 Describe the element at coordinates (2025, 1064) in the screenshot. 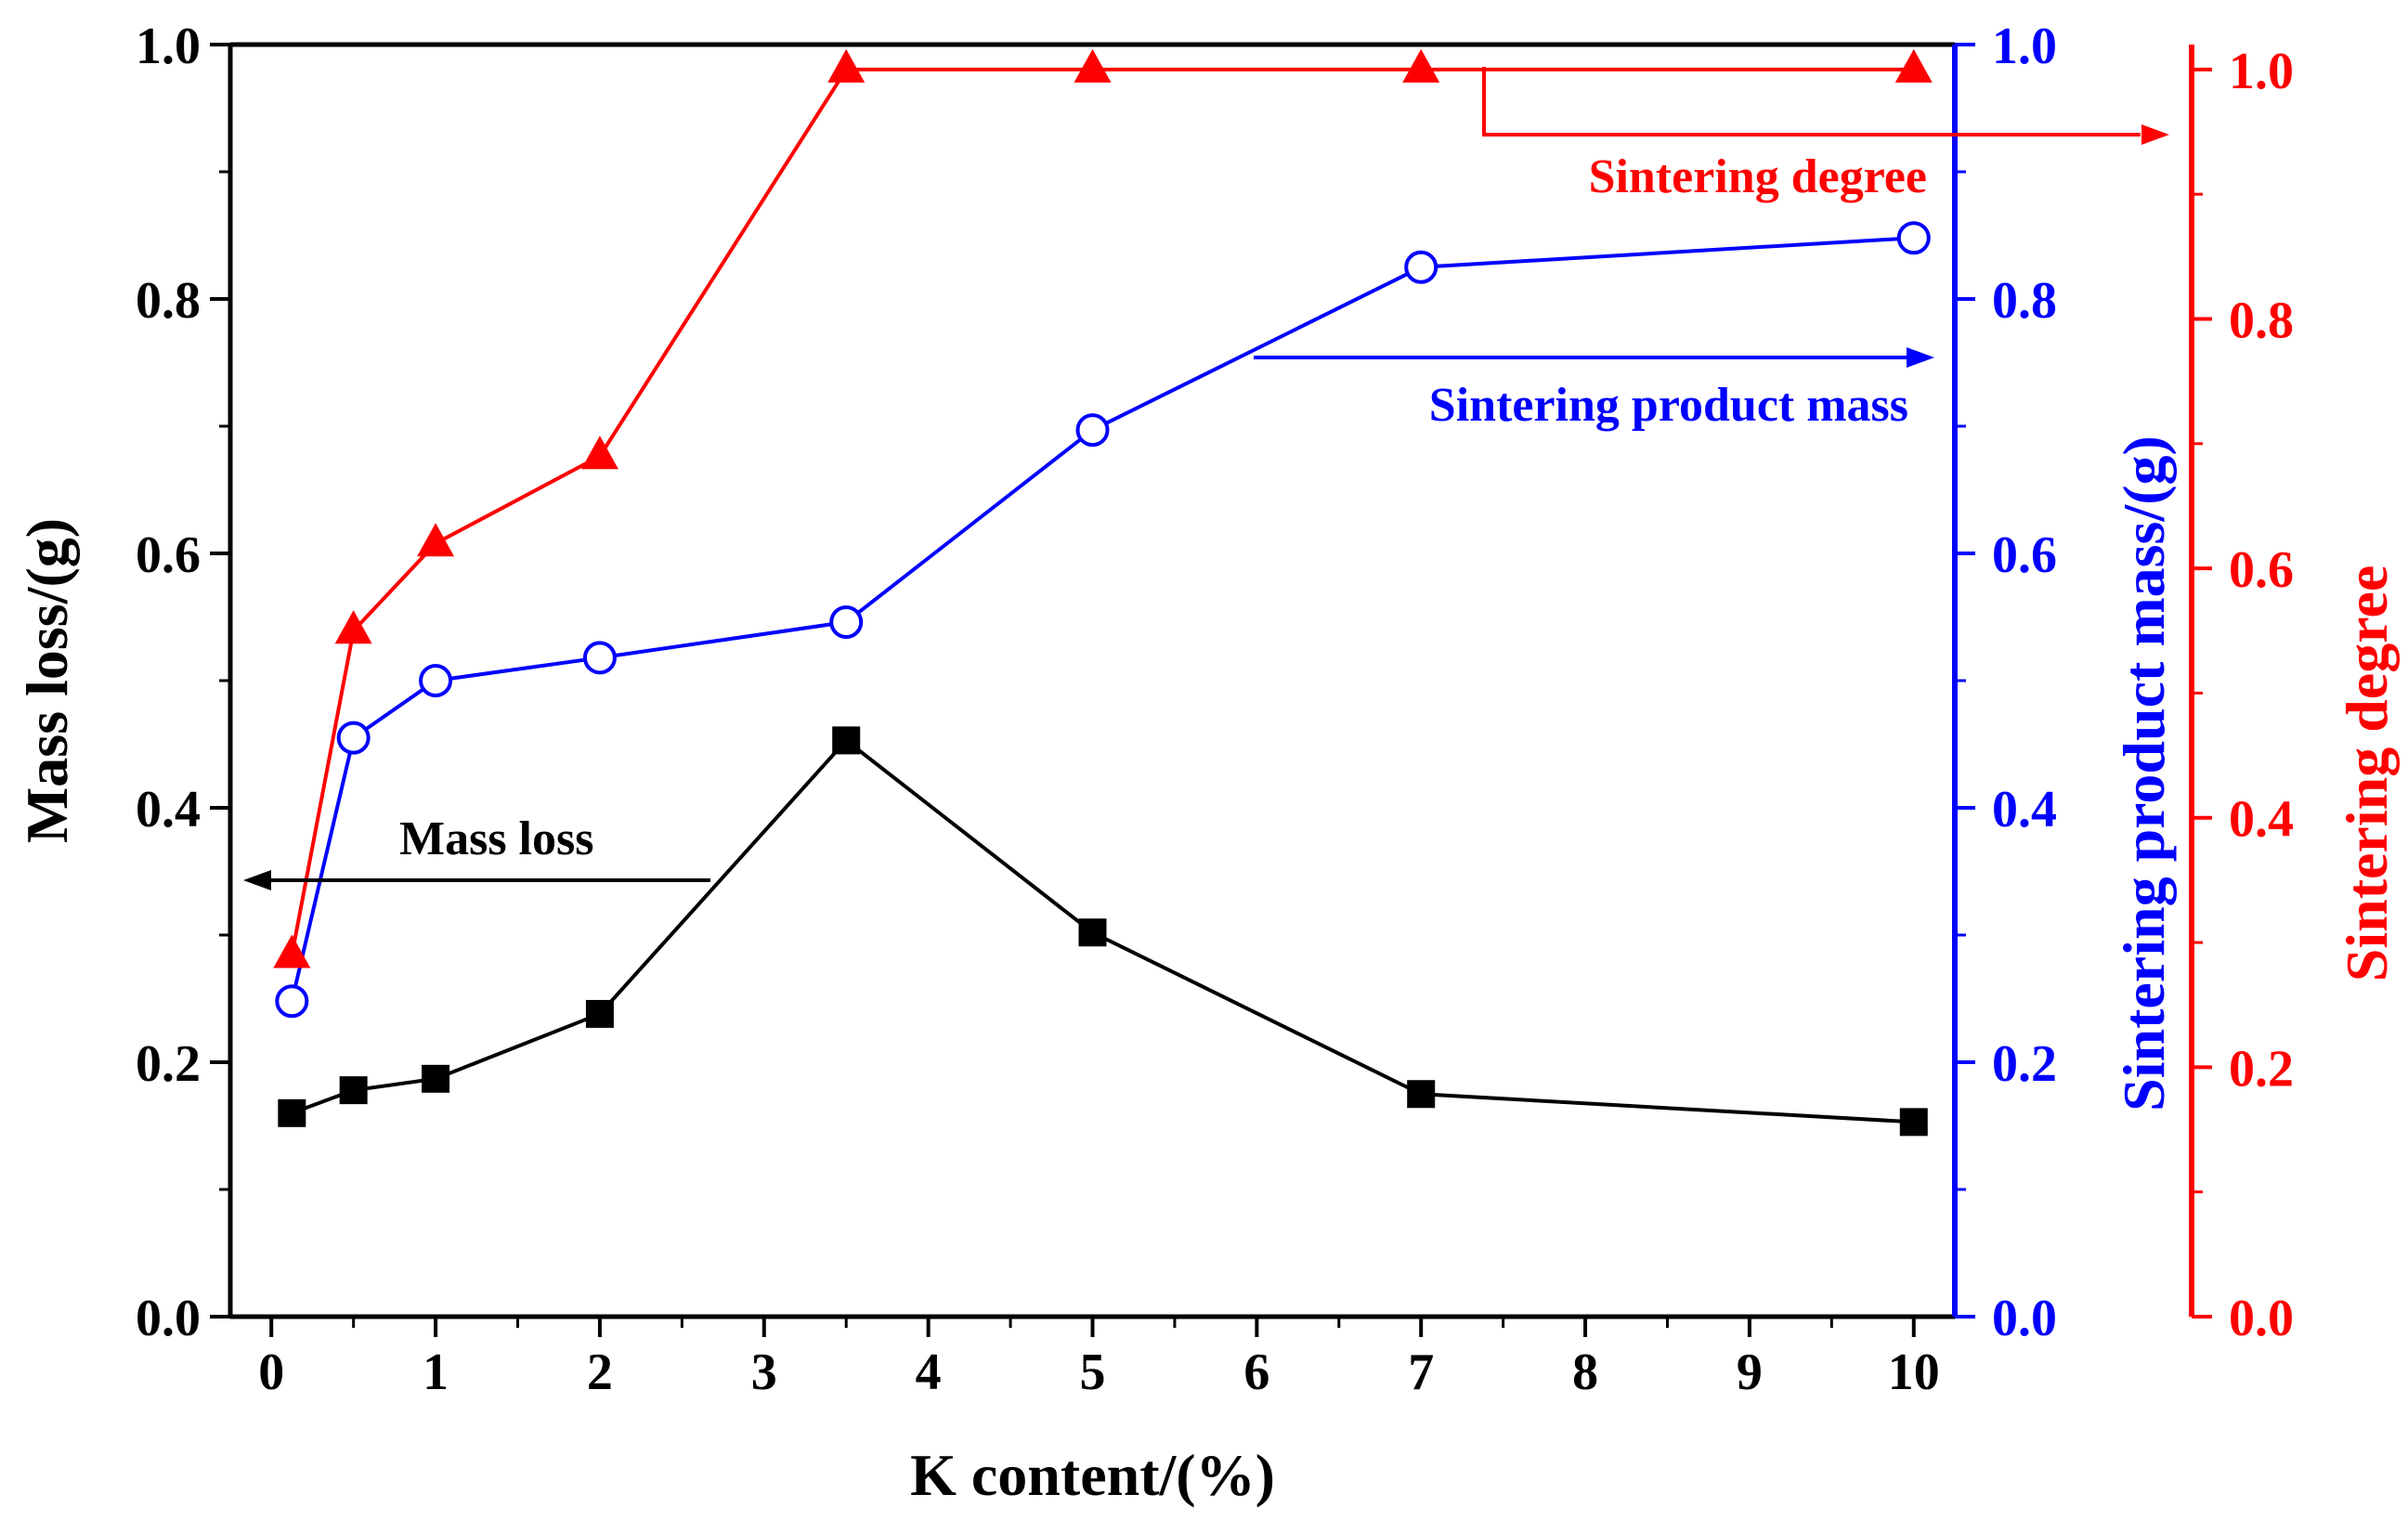

I see `right-y-tick-label: 0.2` at that location.